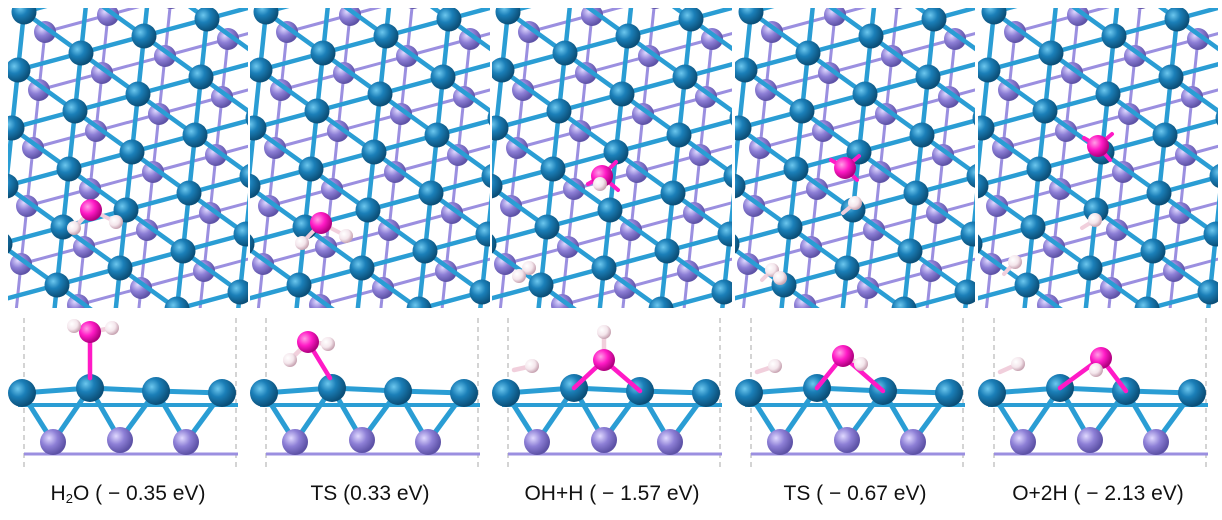 The width and height of the screenshot is (1222, 520). I want to click on top-view-ts1, so click(370, 158).